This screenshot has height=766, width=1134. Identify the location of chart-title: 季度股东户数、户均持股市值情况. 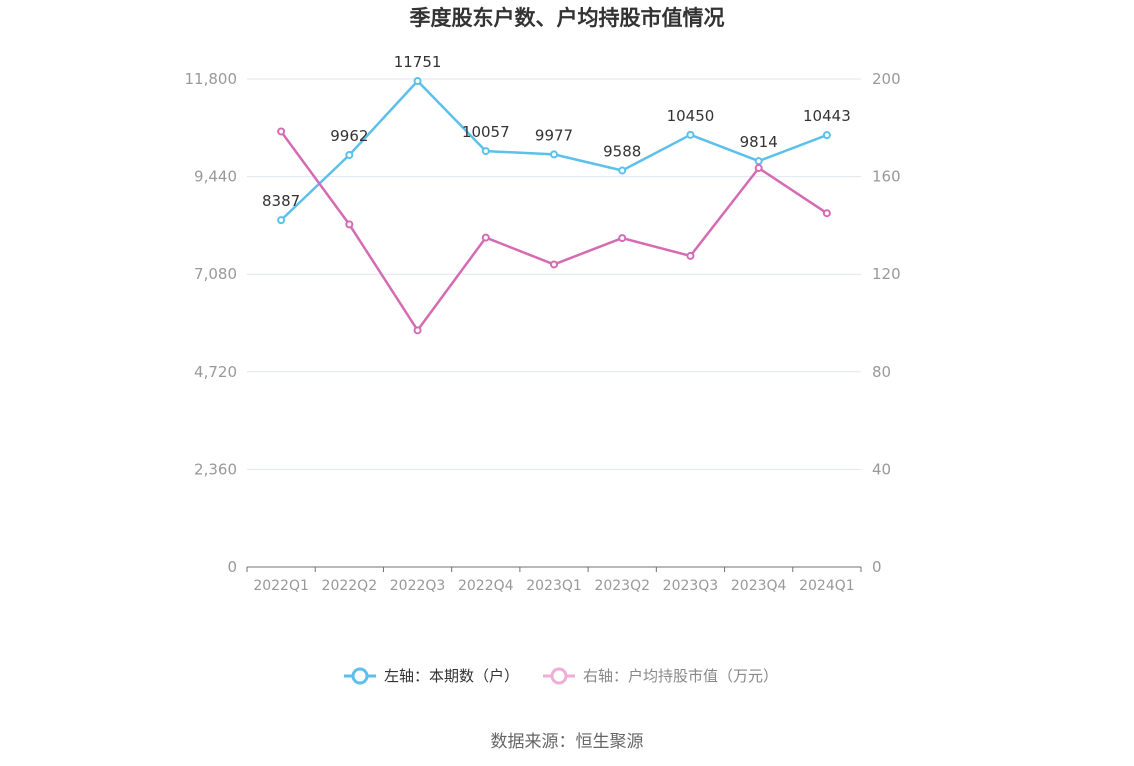
(567, 18).